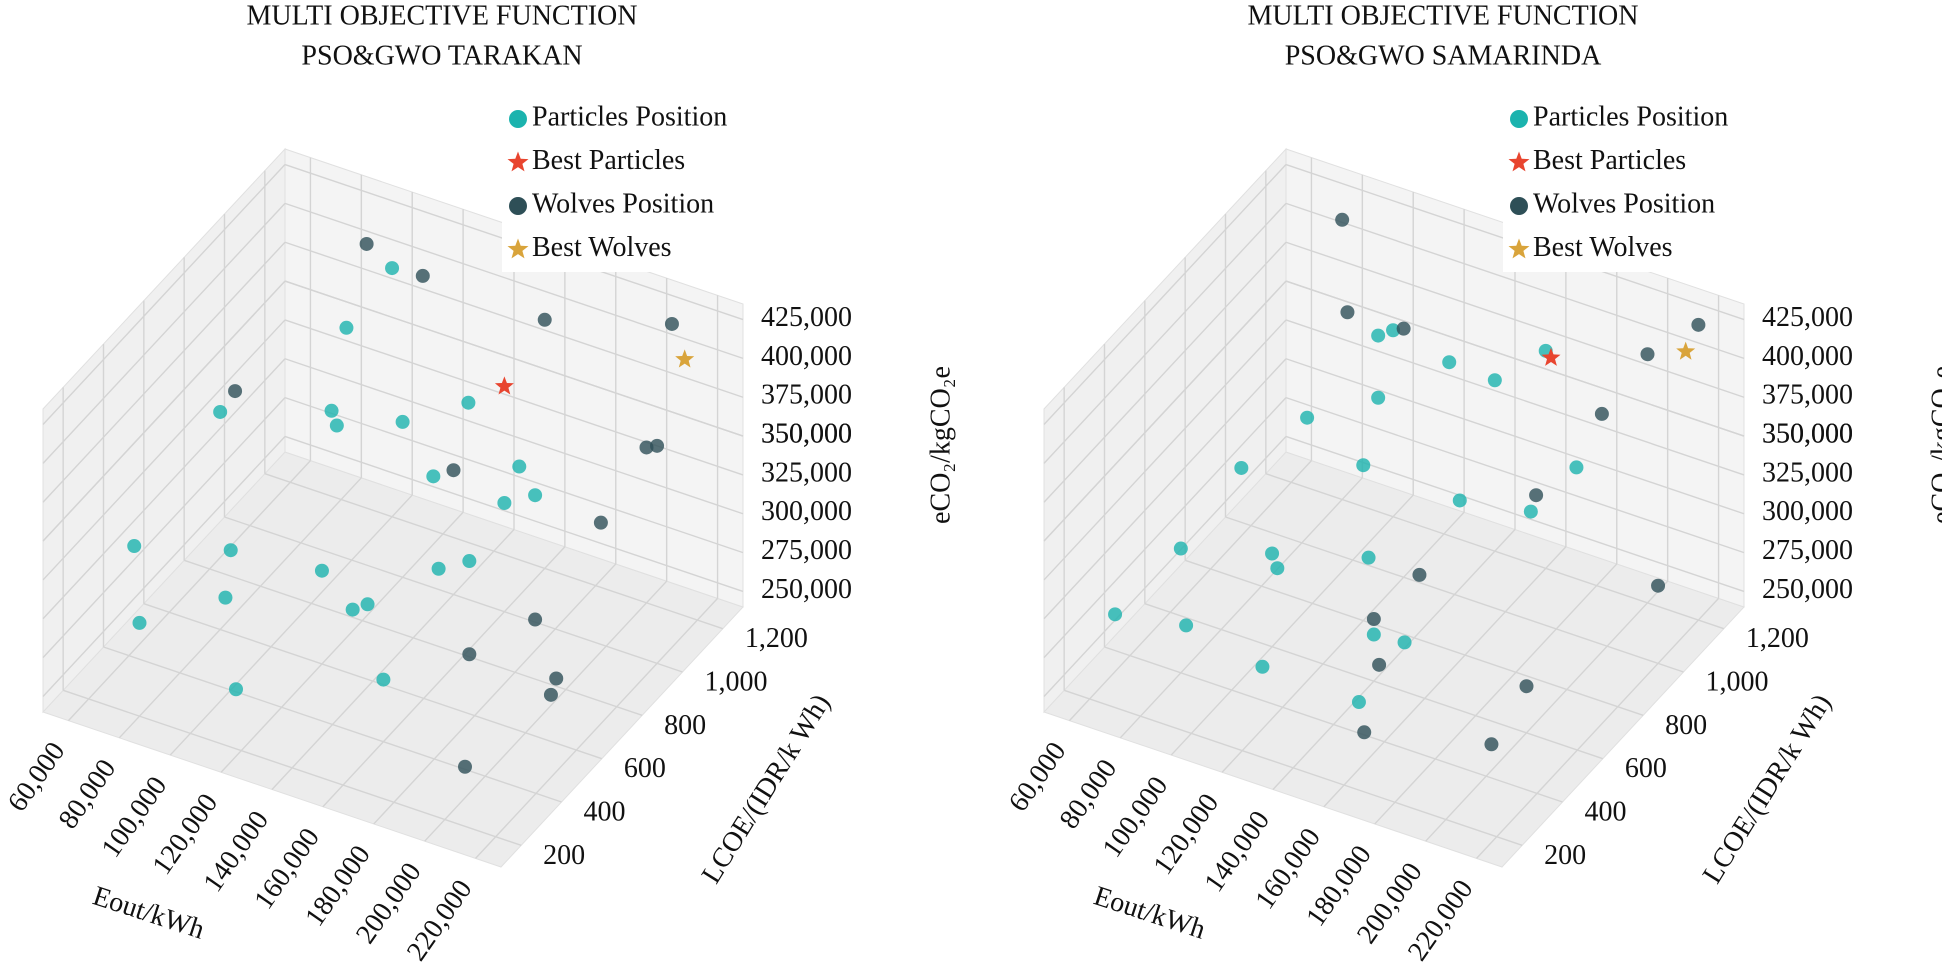 The width and height of the screenshot is (1942, 977). I want to click on z-tick-label: 350,000, so click(1807, 433).